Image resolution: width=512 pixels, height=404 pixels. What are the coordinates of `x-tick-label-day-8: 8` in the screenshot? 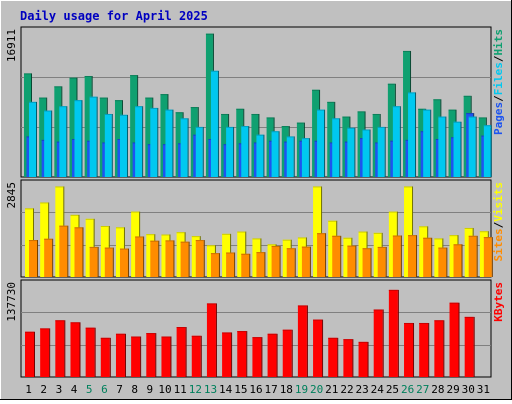 It's located at (134, 389).